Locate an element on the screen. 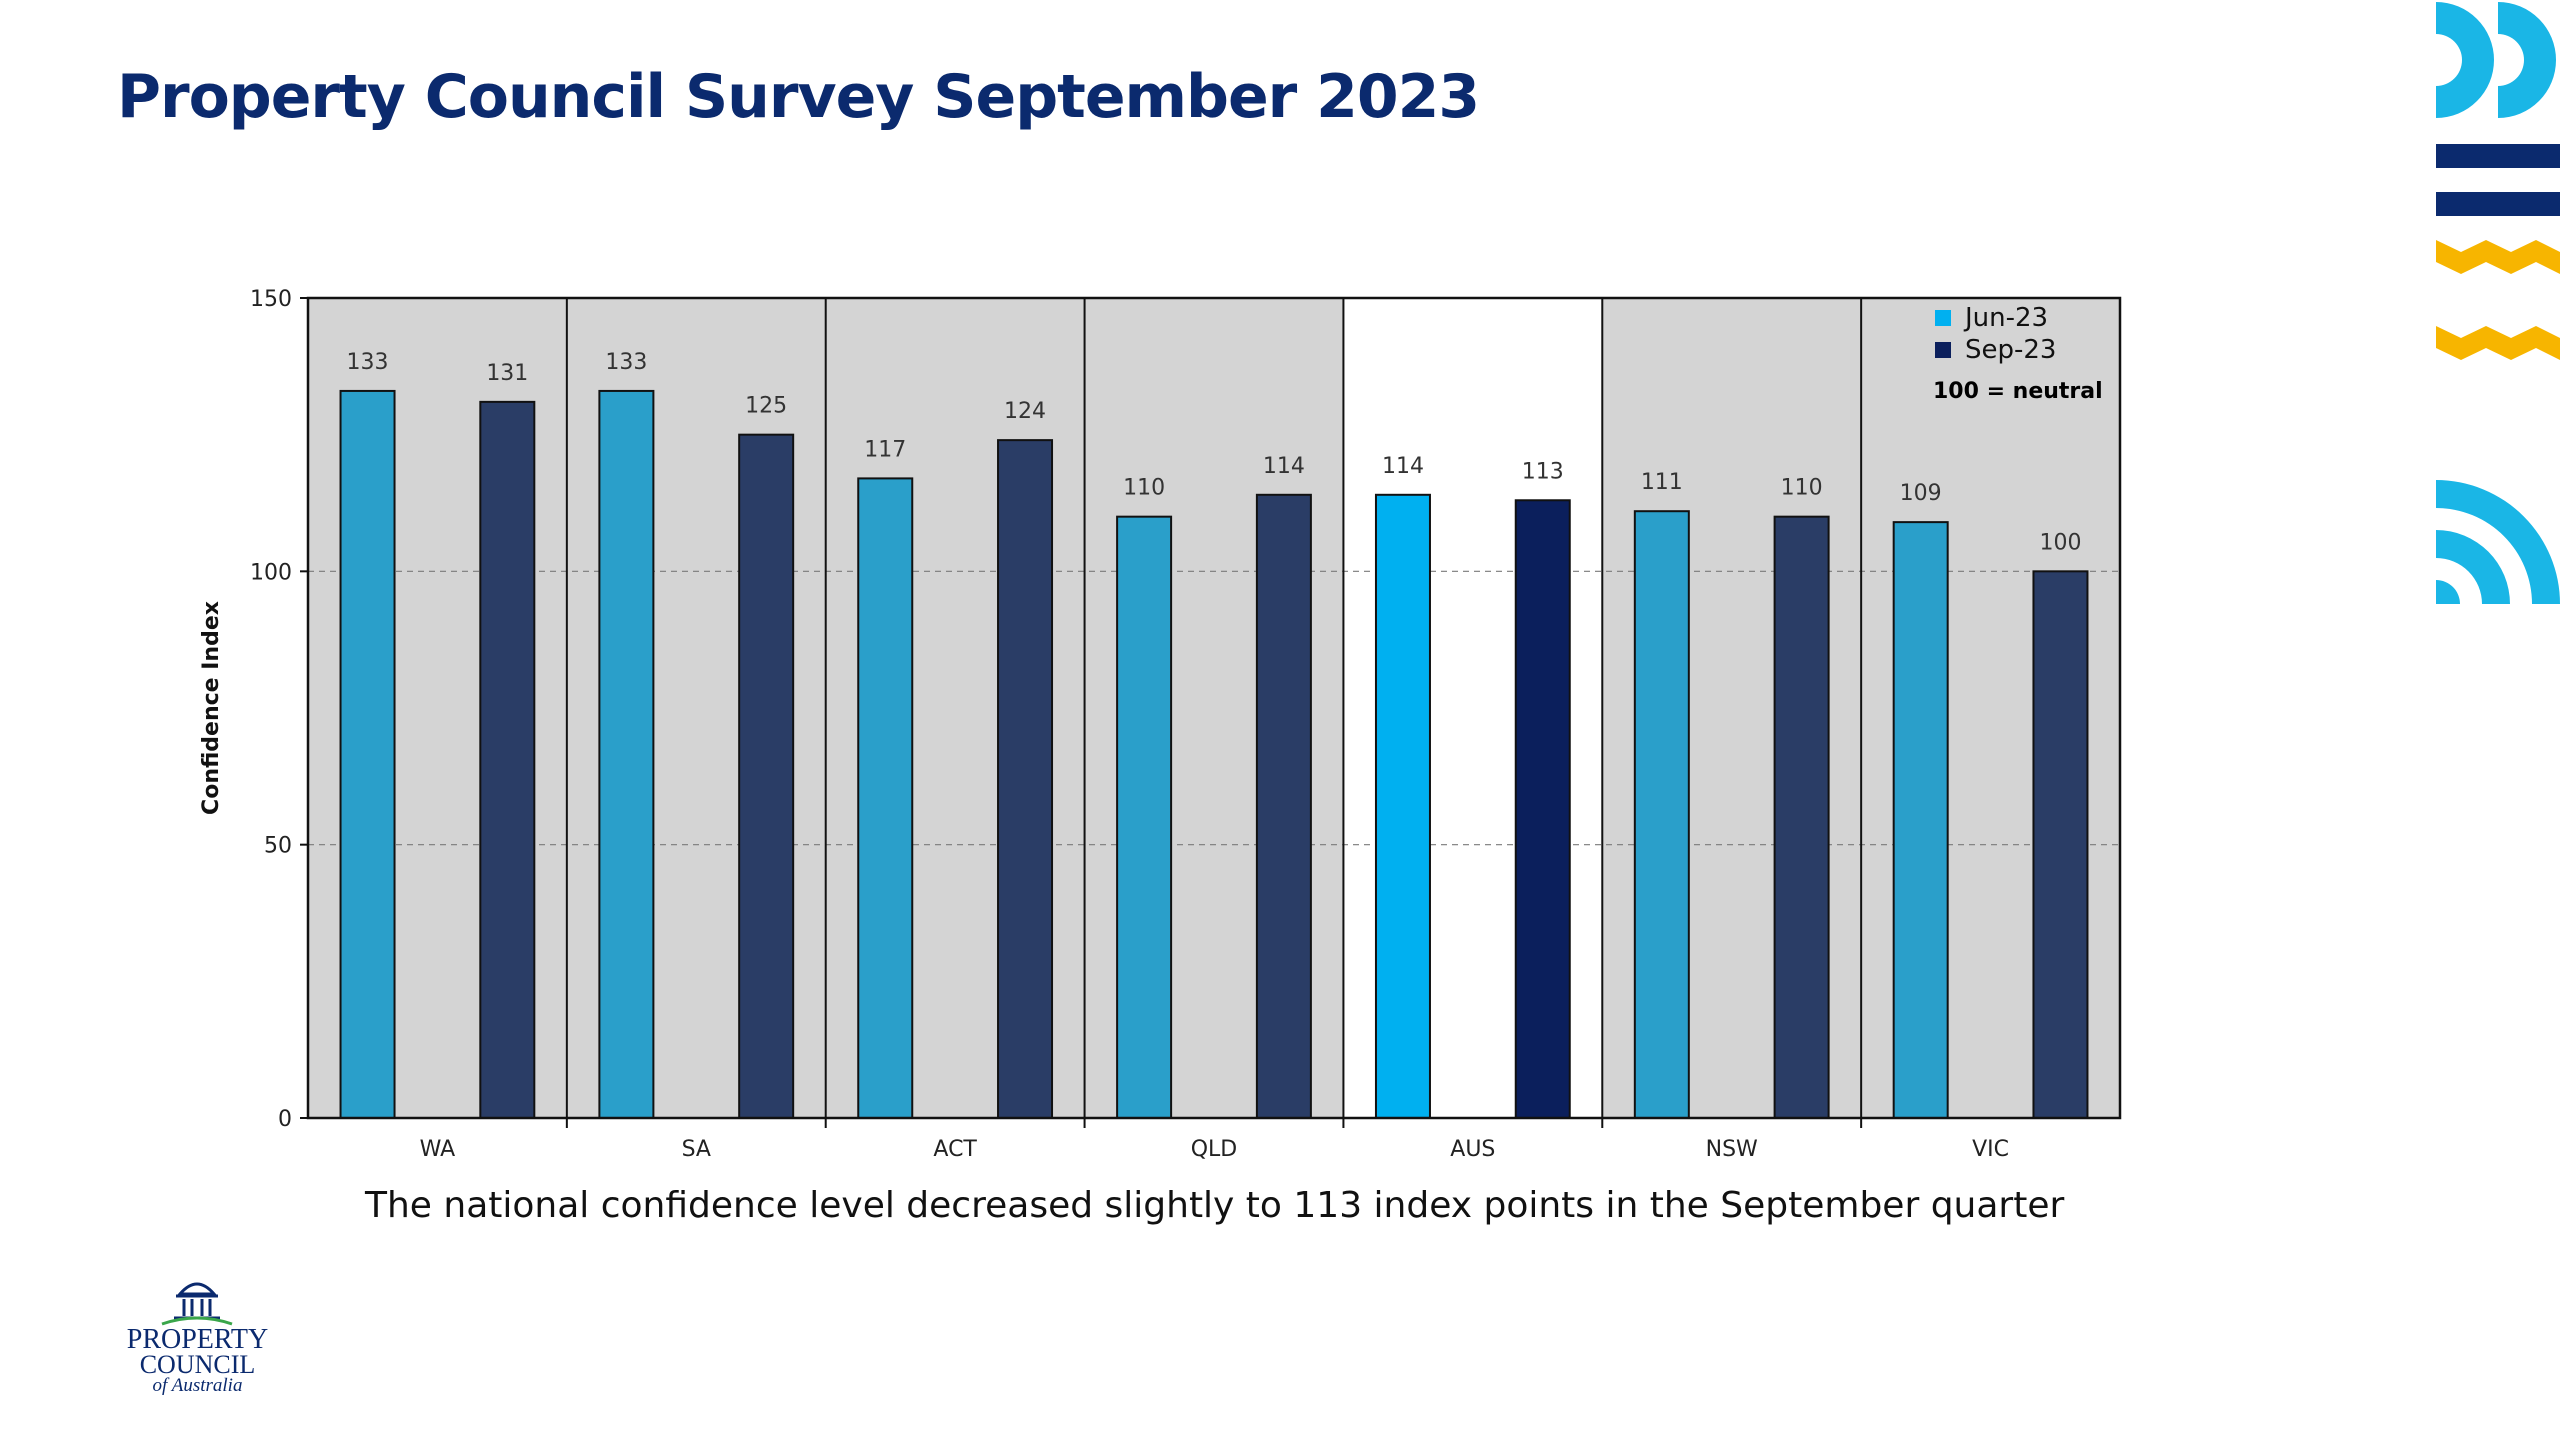  data-label-act-jun-23: 117 is located at coordinates (885, 449).